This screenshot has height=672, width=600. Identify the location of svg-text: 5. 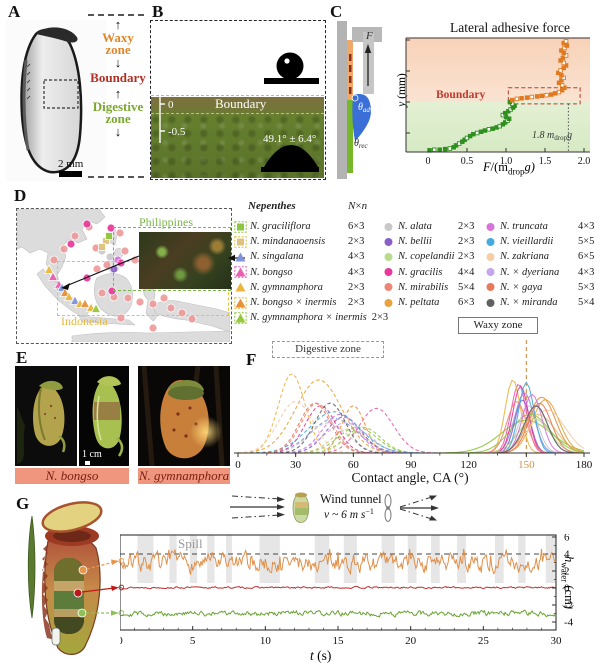
(193, 641).